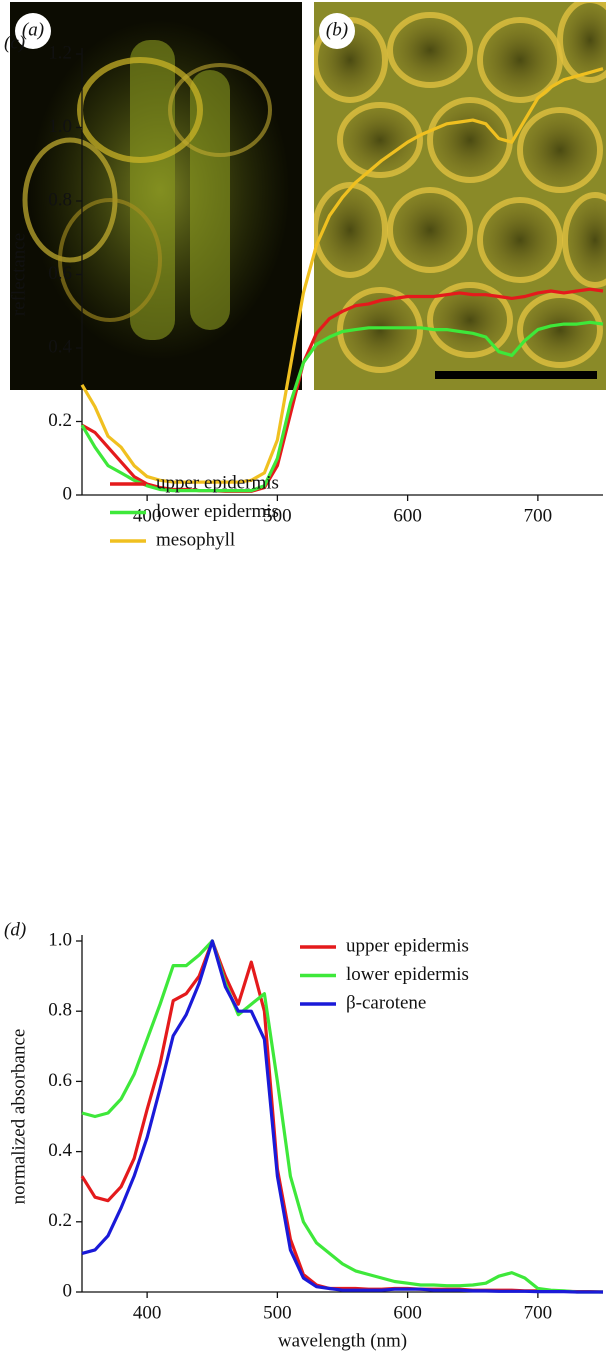 The image size is (608, 1365). What do you see at coordinates (195, 539) in the screenshot?
I see `legend-label: mesophyll` at bounding box center [195, 539].